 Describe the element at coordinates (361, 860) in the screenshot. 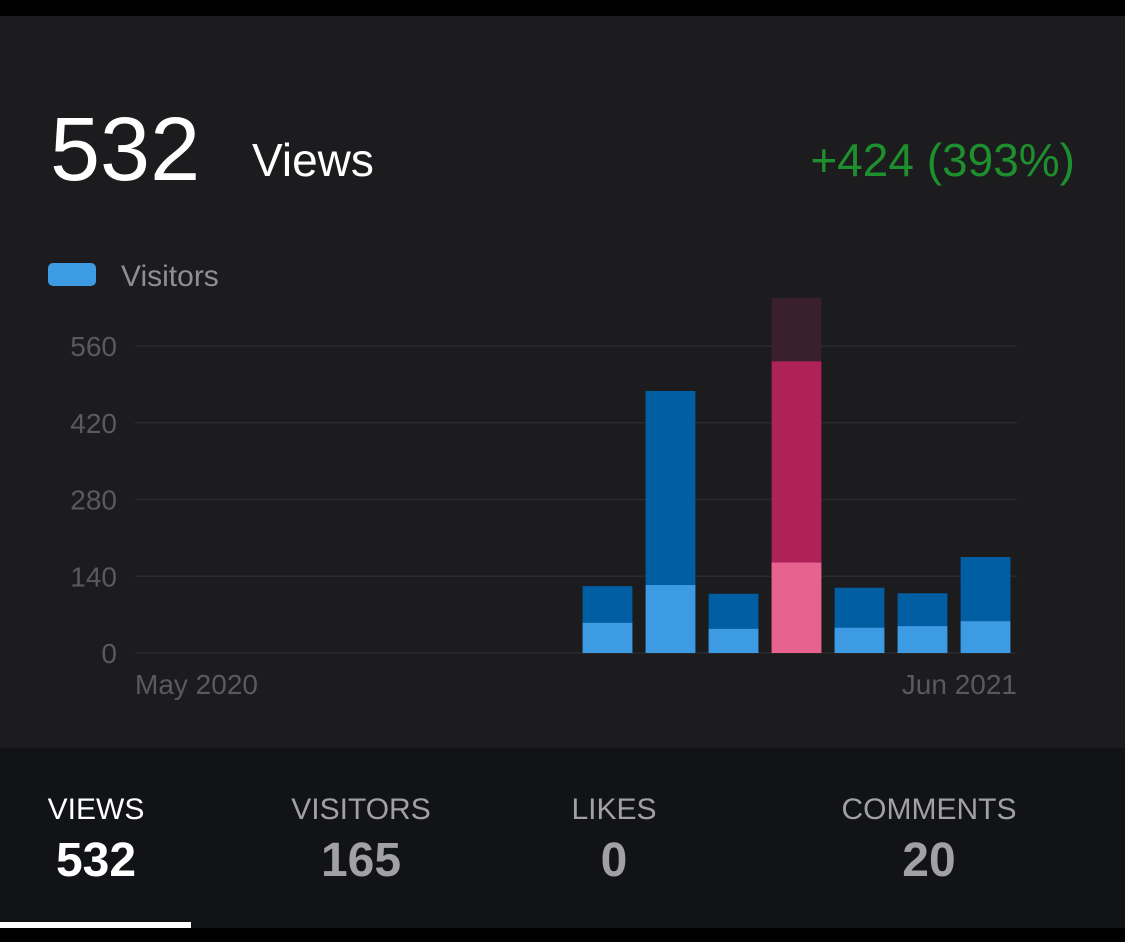

I see `tab-value: 165` at that location.